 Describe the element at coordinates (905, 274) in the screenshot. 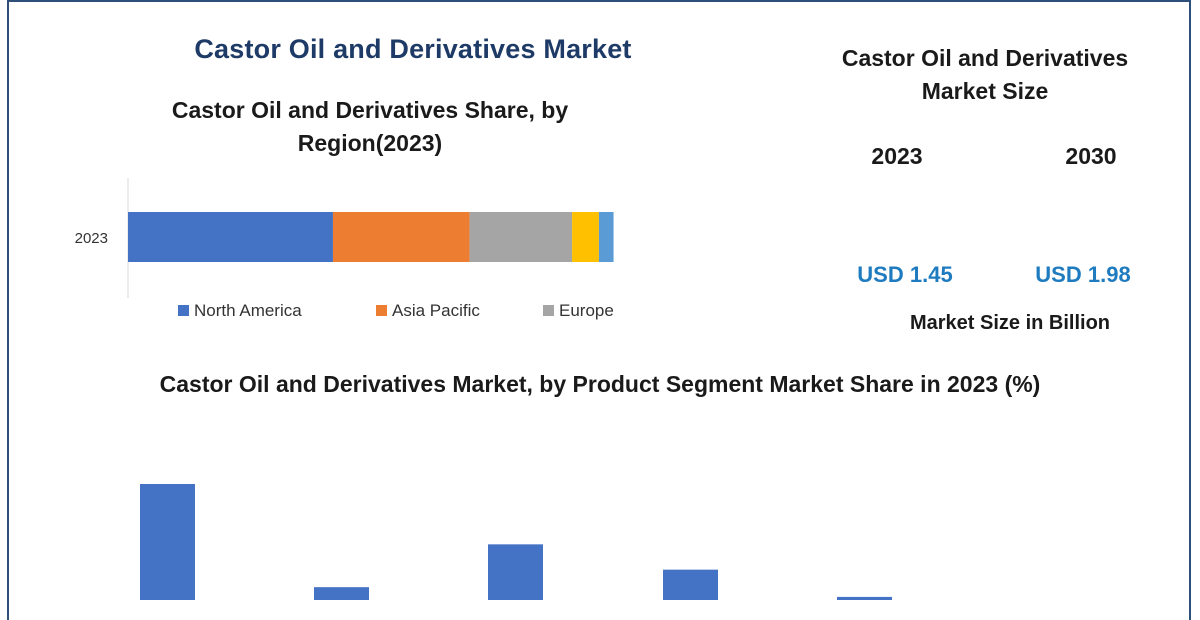

I see `market-size-value-2023: USD 1.45` at that location.